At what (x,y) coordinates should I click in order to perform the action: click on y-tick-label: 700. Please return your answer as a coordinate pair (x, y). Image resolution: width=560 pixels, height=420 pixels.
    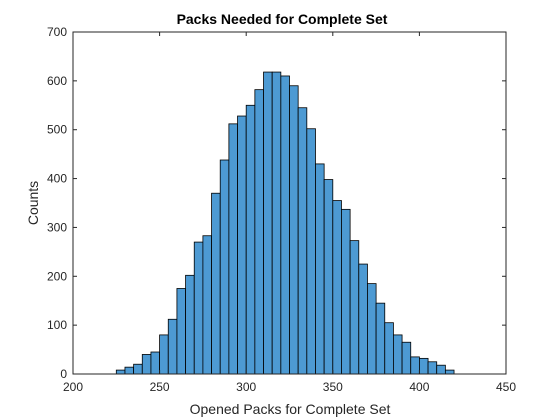
    Looking at the image, I should click on (57, 32).